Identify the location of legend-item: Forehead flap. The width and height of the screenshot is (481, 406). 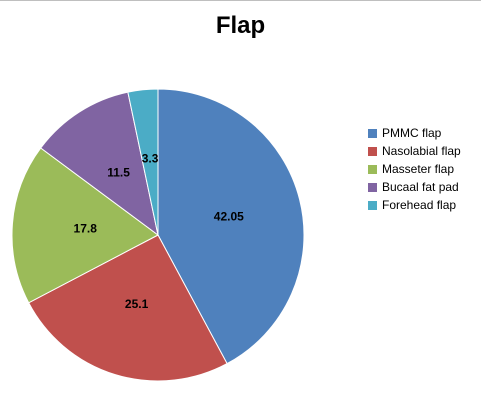
(414, 205).